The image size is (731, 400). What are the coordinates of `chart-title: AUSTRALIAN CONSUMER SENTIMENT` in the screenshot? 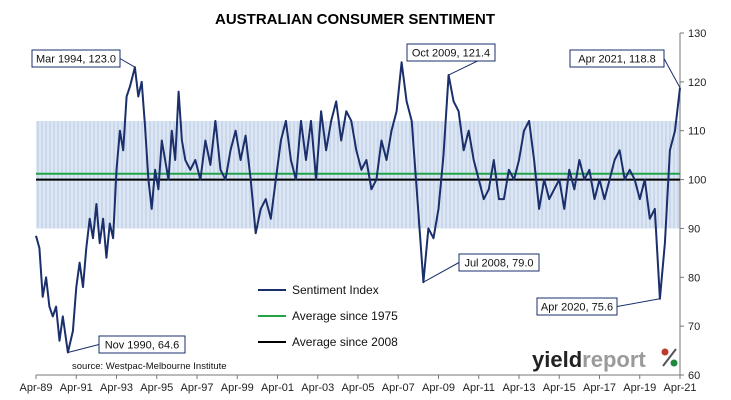 It's located at (355, 19).